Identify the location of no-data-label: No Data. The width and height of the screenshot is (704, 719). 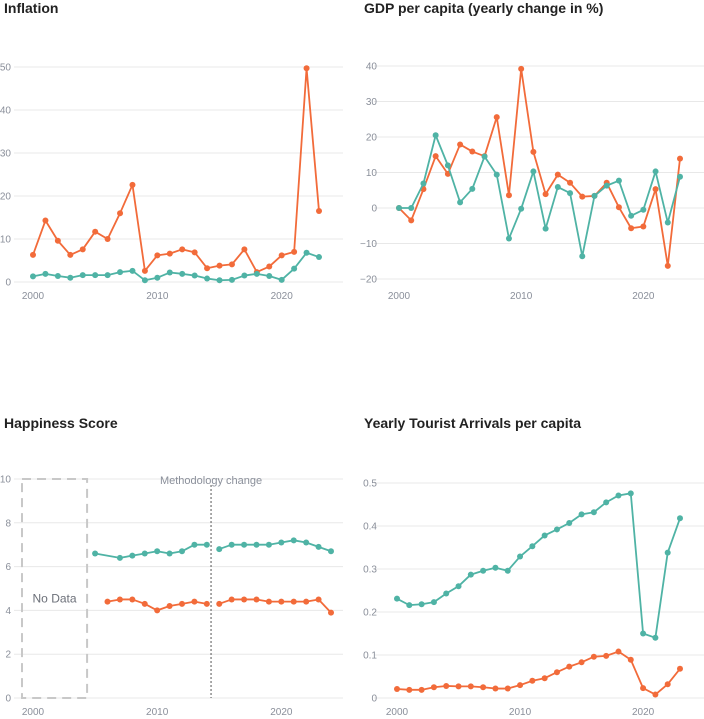
(55, 599).